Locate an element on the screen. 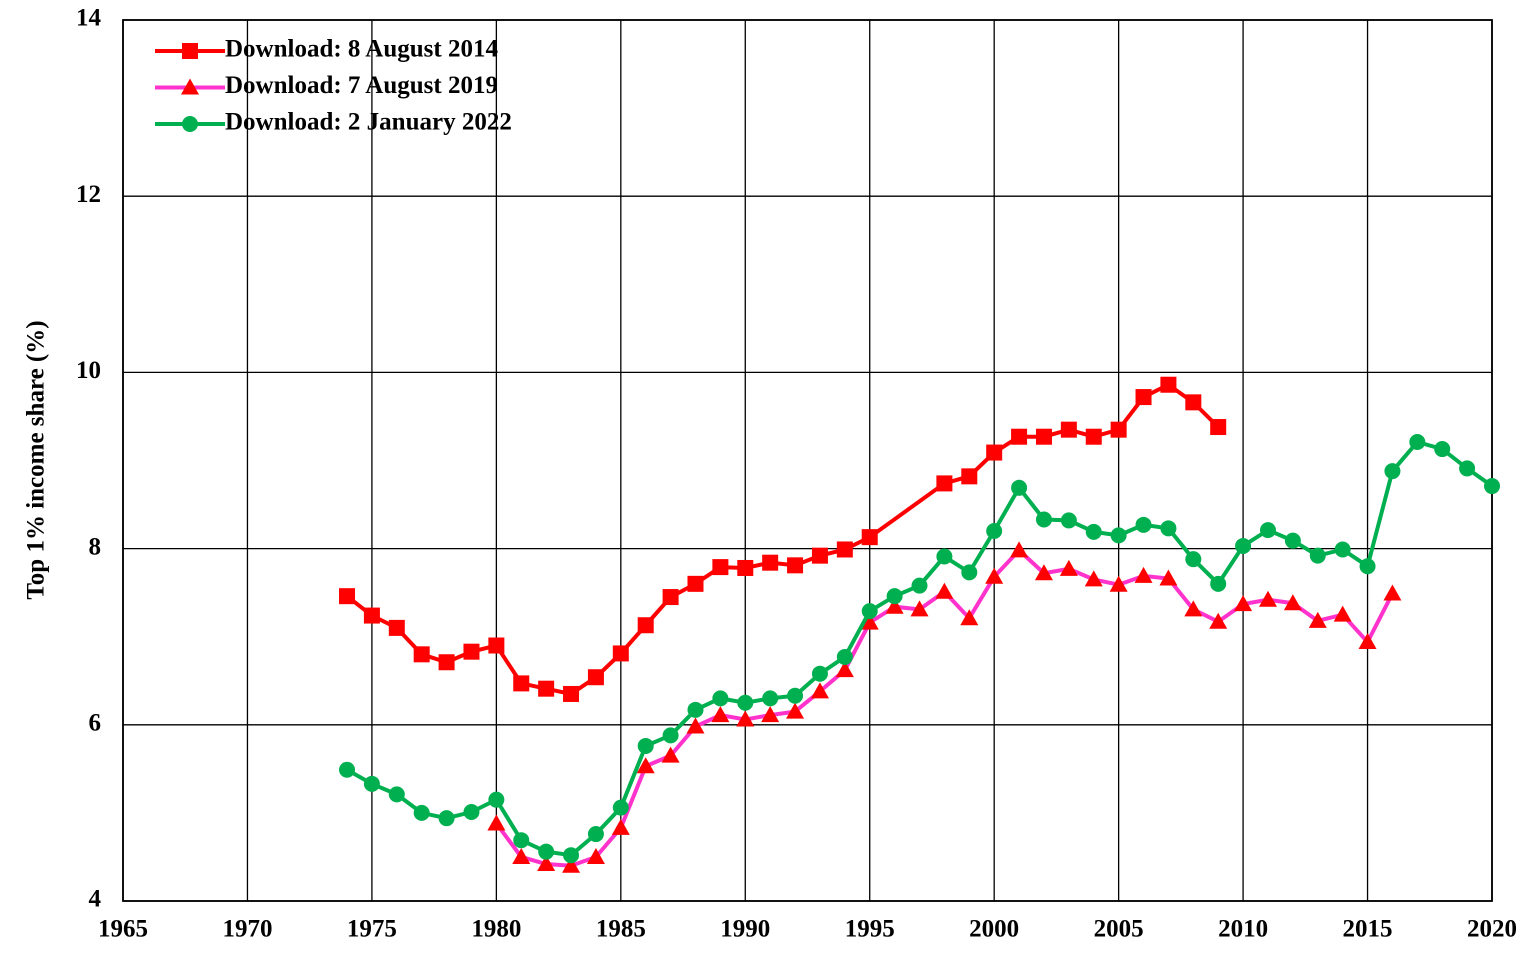 The height and width of the screenshot is (954, 1534). y-tick-label: 12 is located at coordinates (88, 194).